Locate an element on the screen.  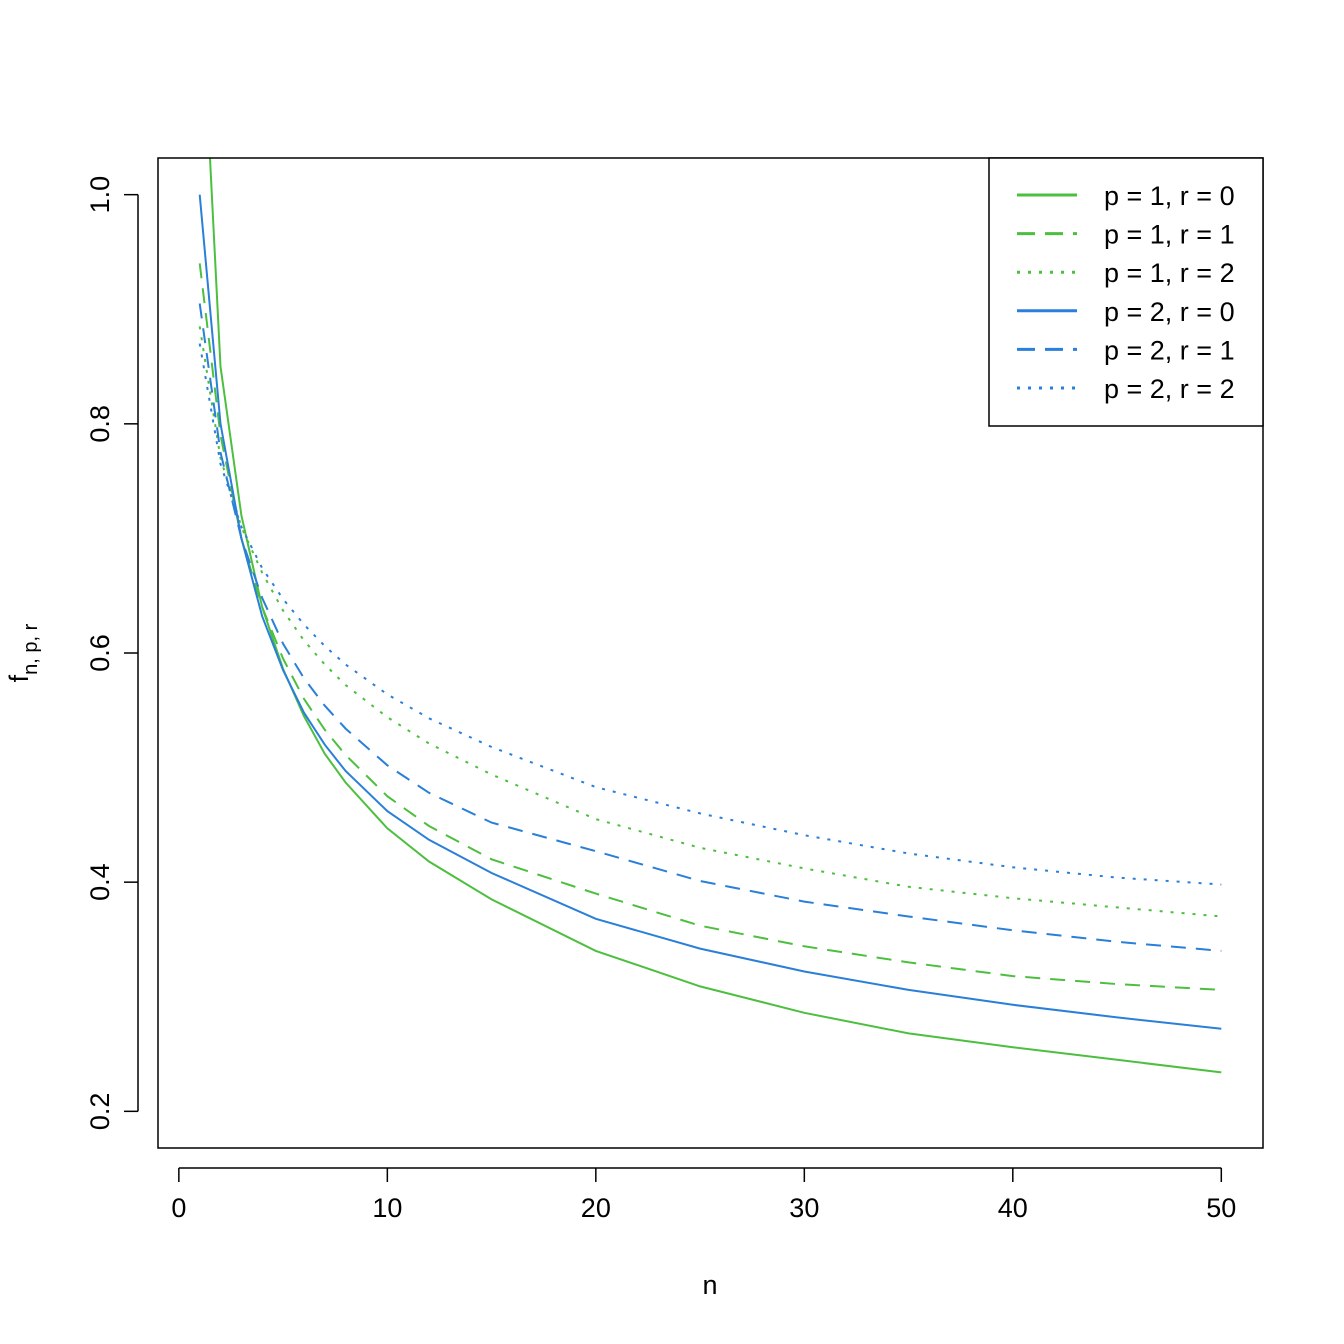
y-tick-label: 1.0 is located at coordinates (100, 195).